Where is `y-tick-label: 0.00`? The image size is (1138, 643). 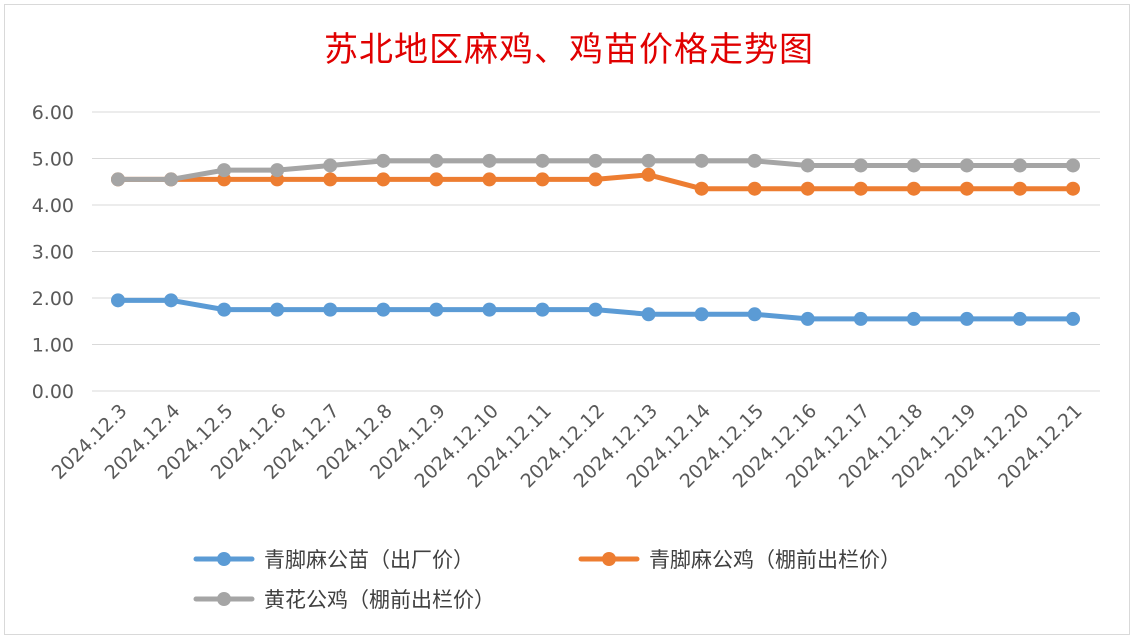 y-tick-label: 0.00 is located at coordinates (53, 392).